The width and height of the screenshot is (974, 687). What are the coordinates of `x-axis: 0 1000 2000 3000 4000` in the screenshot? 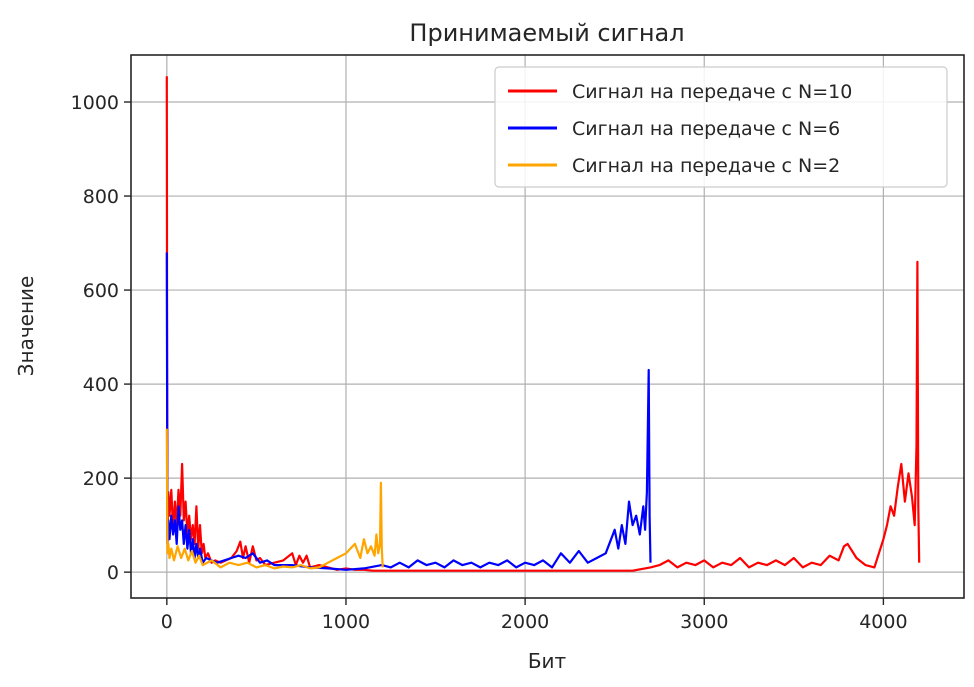 It's located at (534, 615).